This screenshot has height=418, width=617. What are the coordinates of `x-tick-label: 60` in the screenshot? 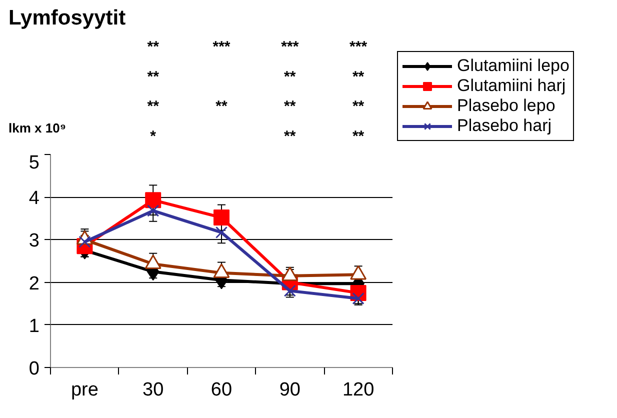 It's located at (221, 390).